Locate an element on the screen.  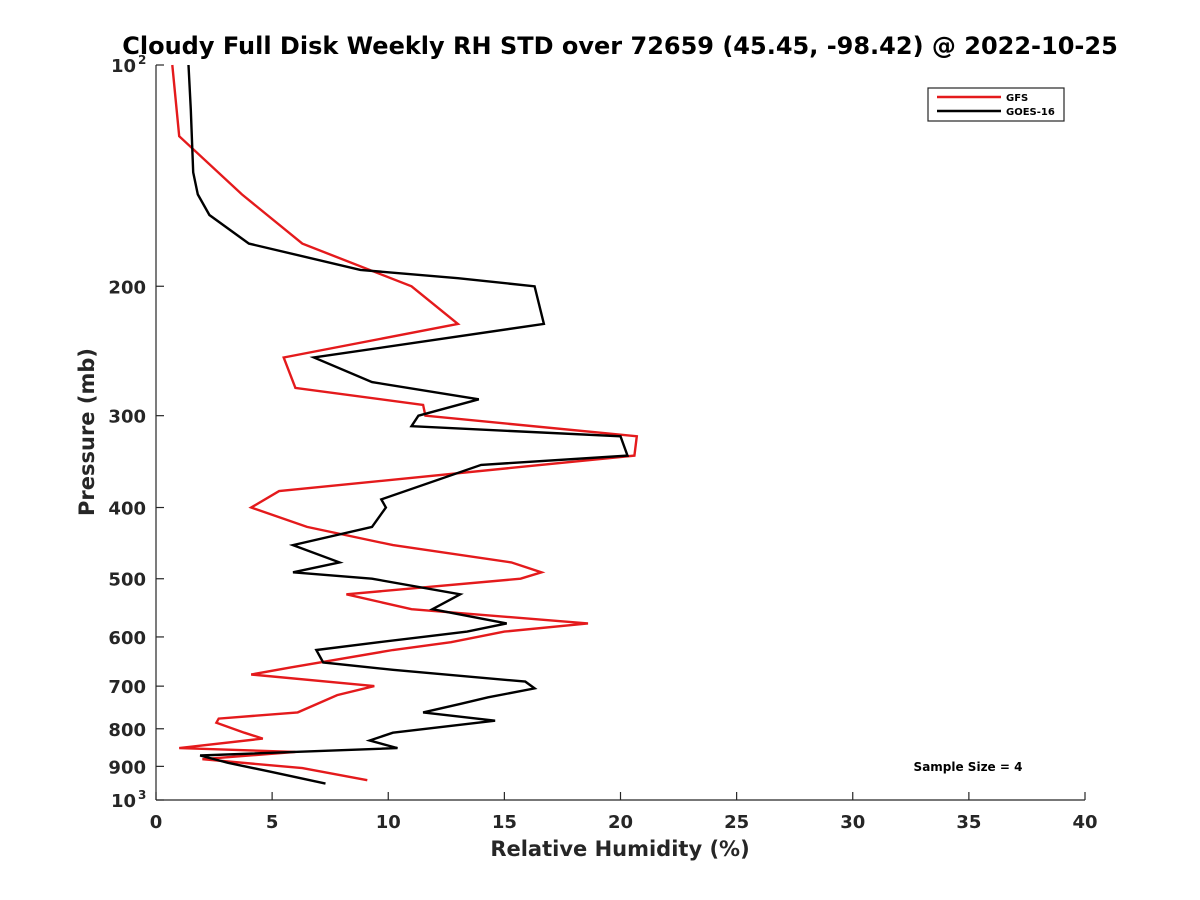
x-tick-label: 15 is located at coordinates (504, 822).